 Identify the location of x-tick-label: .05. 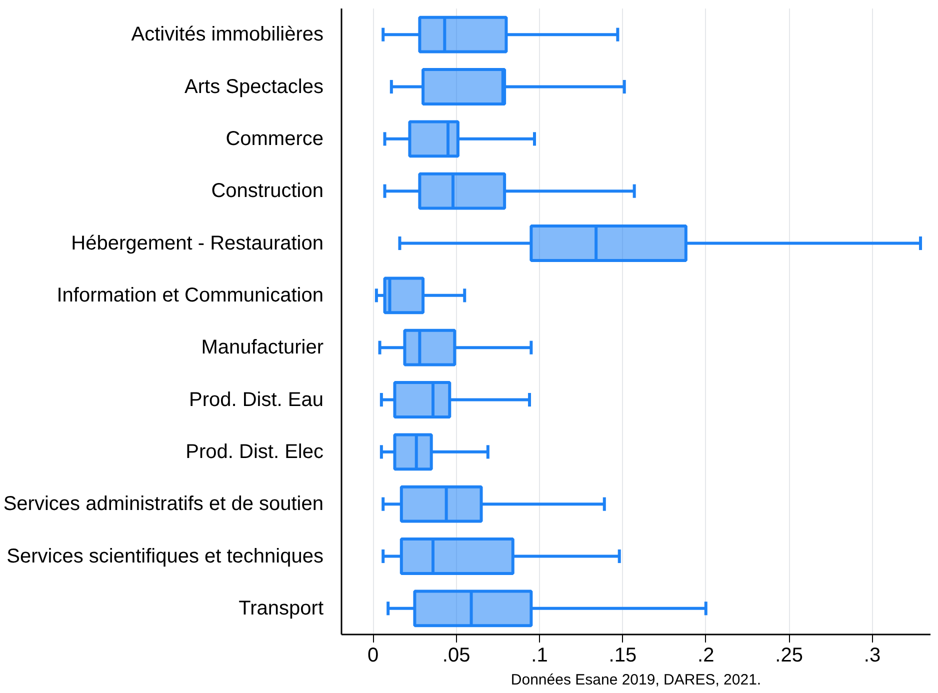
(456, 655).